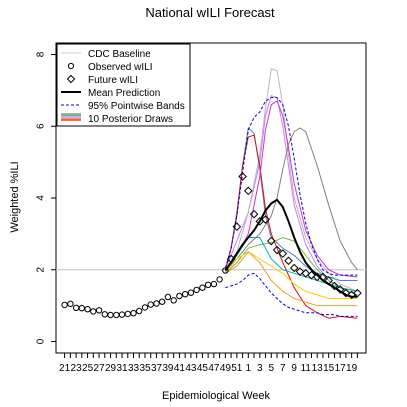  Describe the element at coordinates (180, 368) in the screenshot. I see `x-tick-label: 41` at that location.